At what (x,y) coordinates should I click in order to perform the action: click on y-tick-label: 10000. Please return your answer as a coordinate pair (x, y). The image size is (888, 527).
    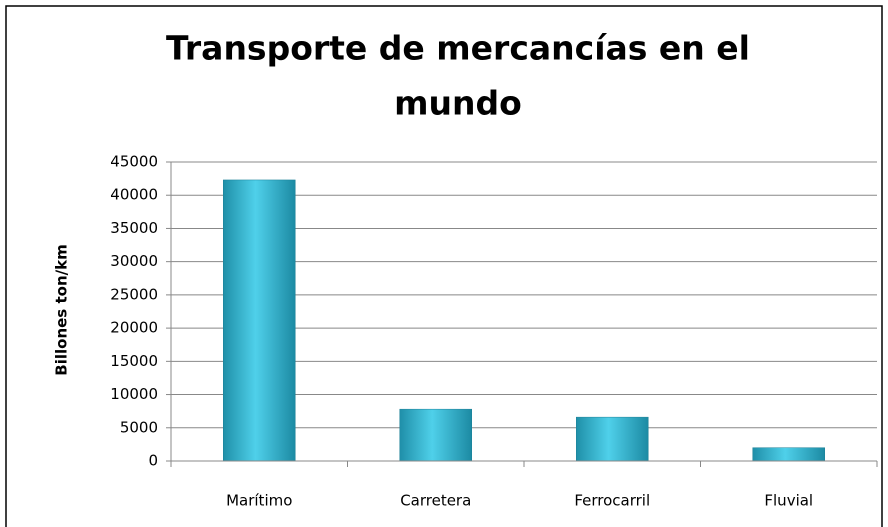
    Looking at the image, I should click on (134, 394).